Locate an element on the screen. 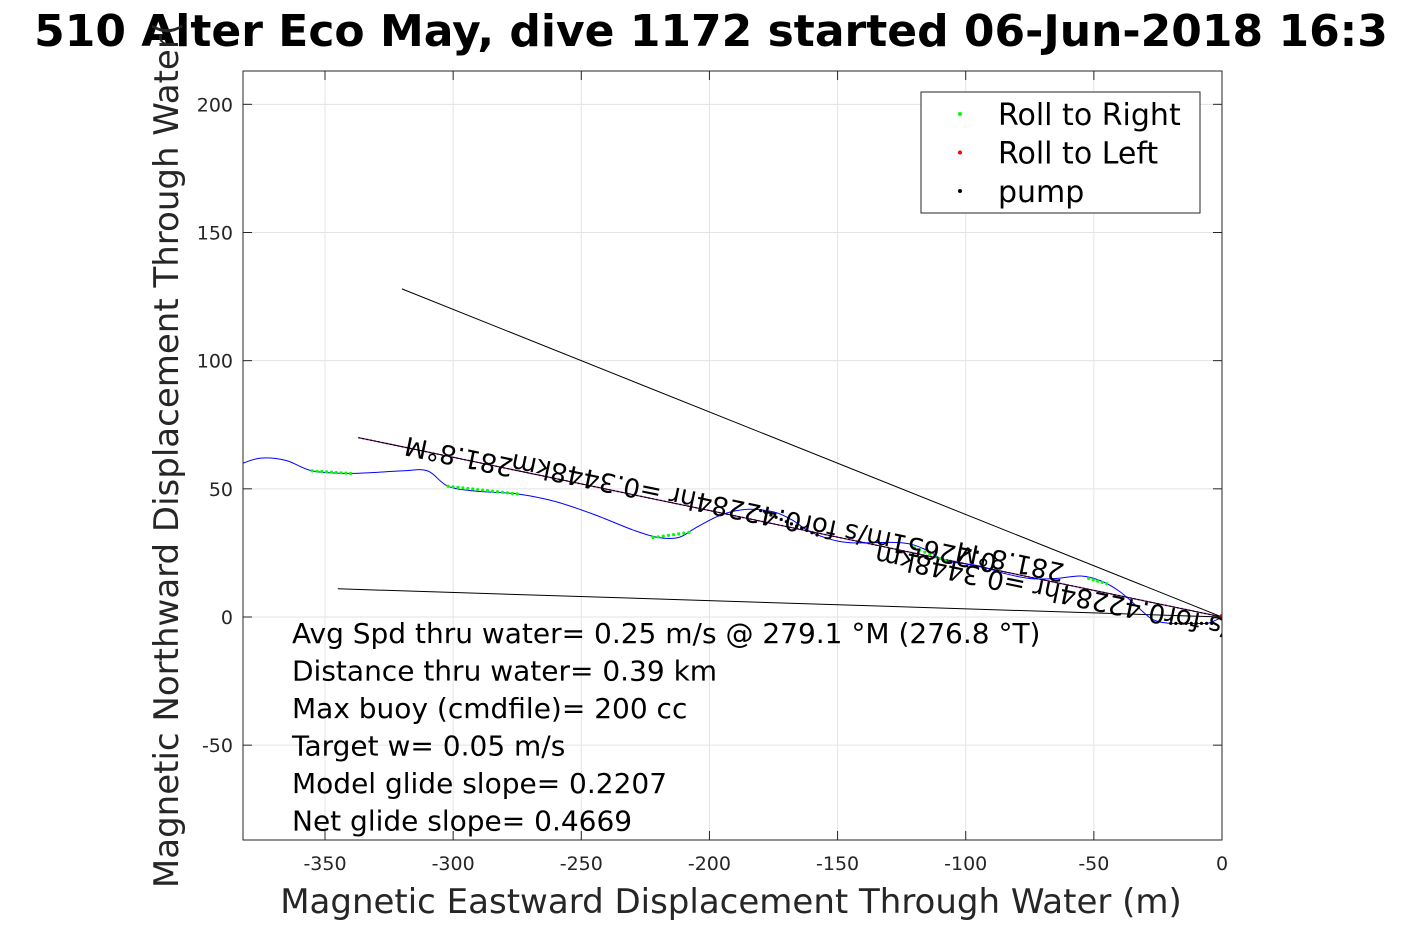 This screenshot has height=945, width=1417. glider-track-line is located at coordinates (732, 541).